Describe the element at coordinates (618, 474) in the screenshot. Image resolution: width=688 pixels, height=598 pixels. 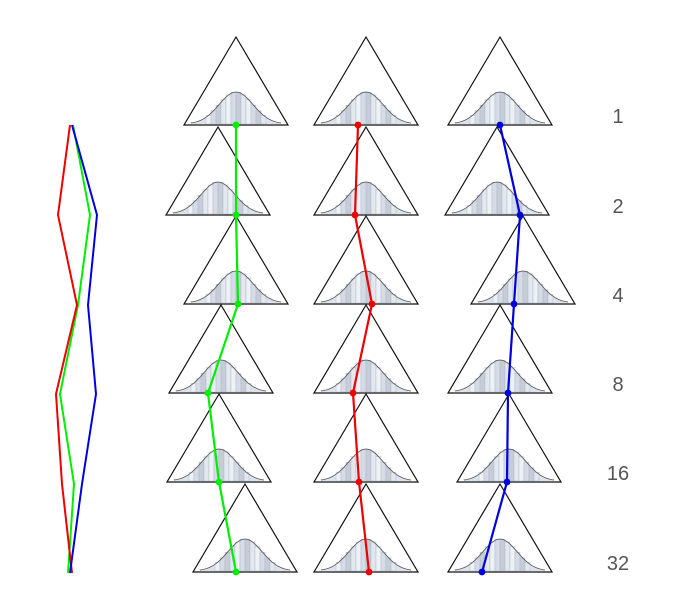
I see `row-label: 16` at that location.